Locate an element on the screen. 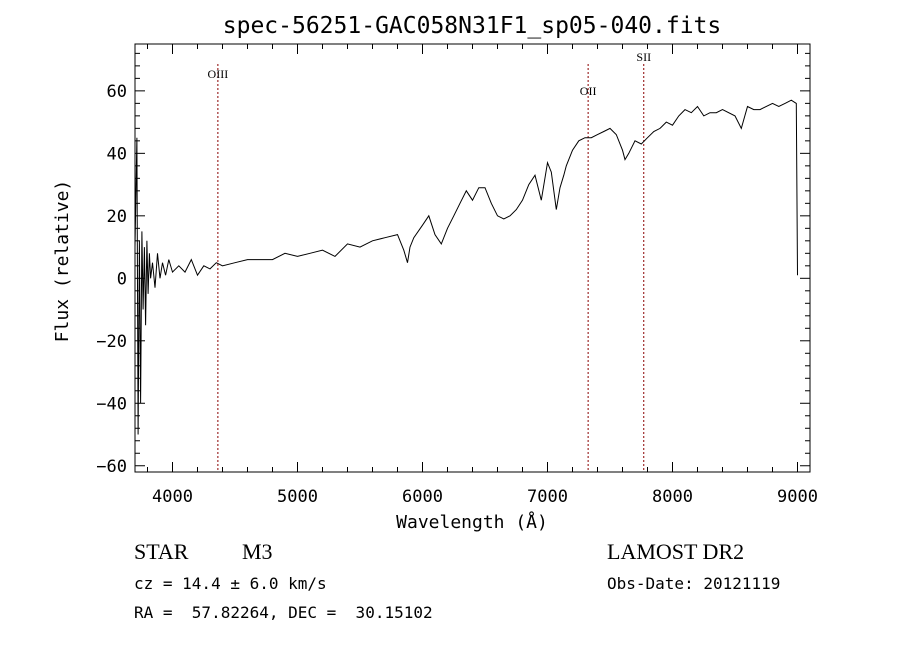 The width and height of the screenshot is (900, 649). y-tick-label: 60 is located at coordinates (117, 92).